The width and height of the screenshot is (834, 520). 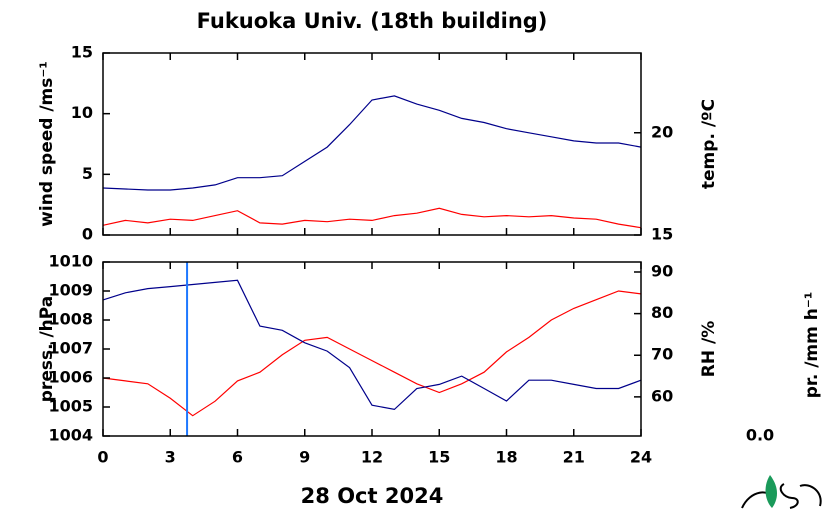 I want to click on y2-tick-label: 80, so click(x=662, y=312).